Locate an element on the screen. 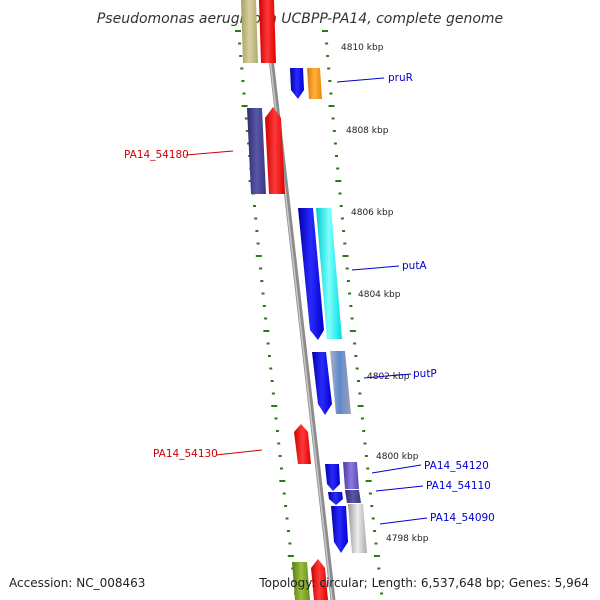  gene-block-purple is located at coordinates (351, 475).